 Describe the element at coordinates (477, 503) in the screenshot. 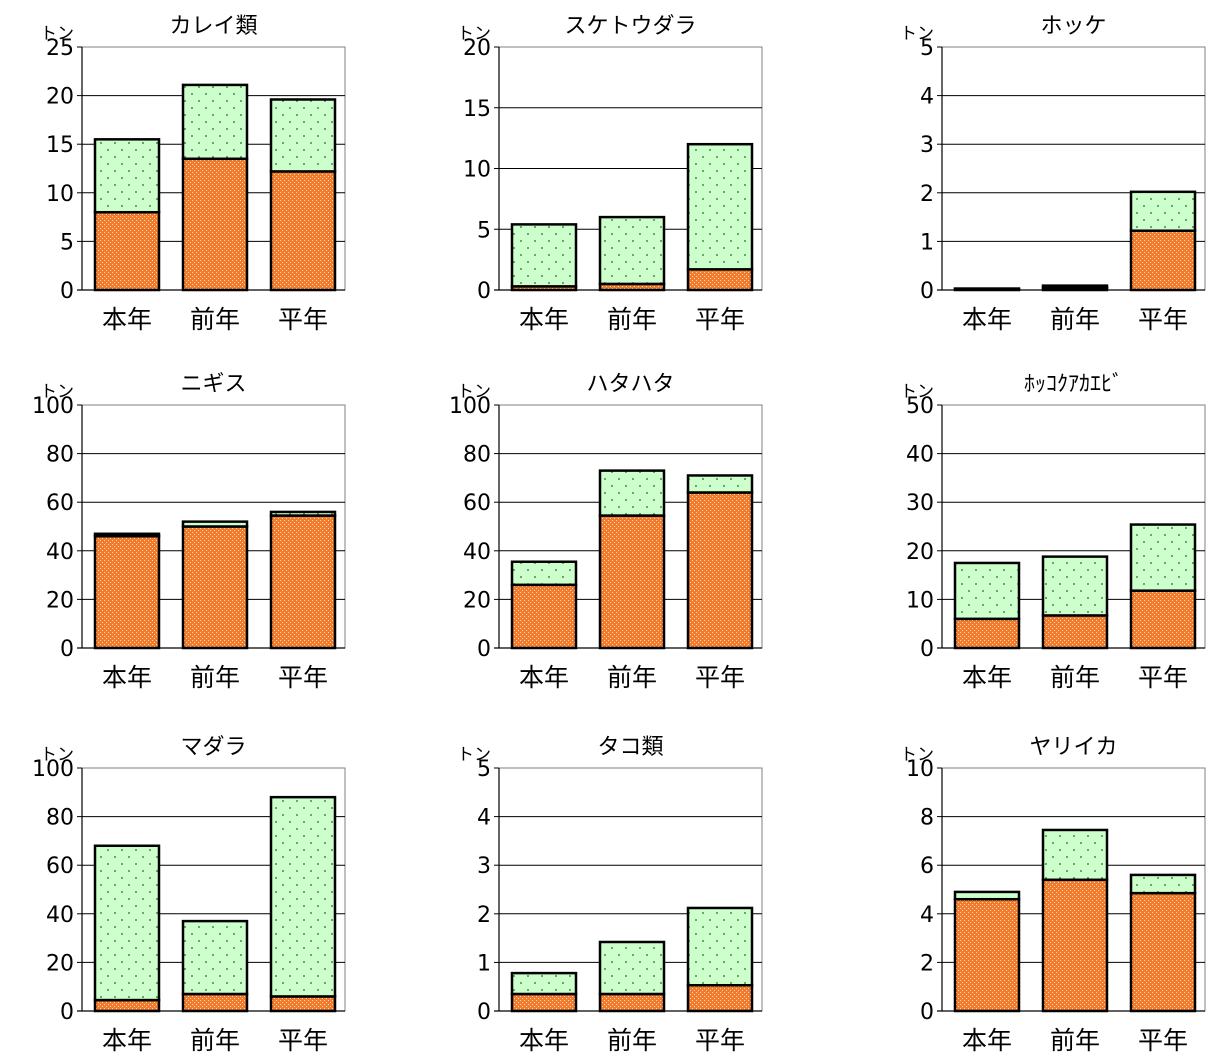

I see `y-tick-label: 60` at that location.